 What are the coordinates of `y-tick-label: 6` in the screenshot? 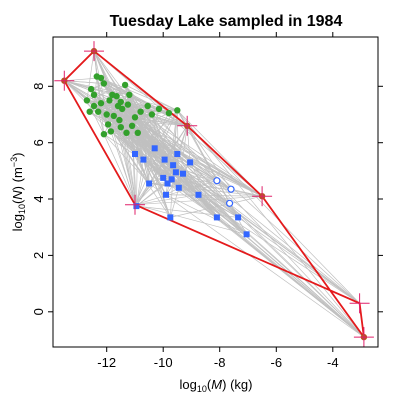 It's located at (38, 142).